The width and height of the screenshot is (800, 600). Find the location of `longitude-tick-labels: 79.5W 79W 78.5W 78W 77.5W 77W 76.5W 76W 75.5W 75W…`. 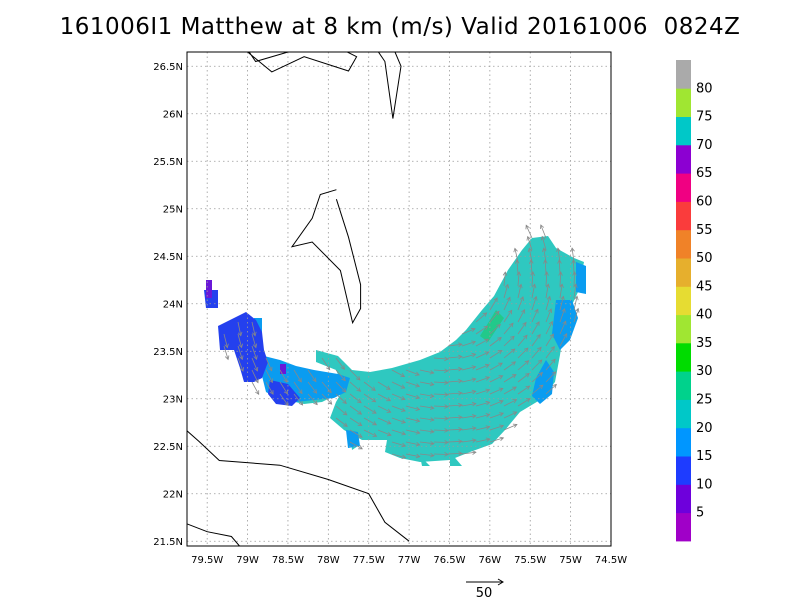

longitude-tick-labels: 79.5W 79W 78.5W 78W 77.5W 77W 76.5W 76W 75.5W 75W… is located at coordinates (409, 560).